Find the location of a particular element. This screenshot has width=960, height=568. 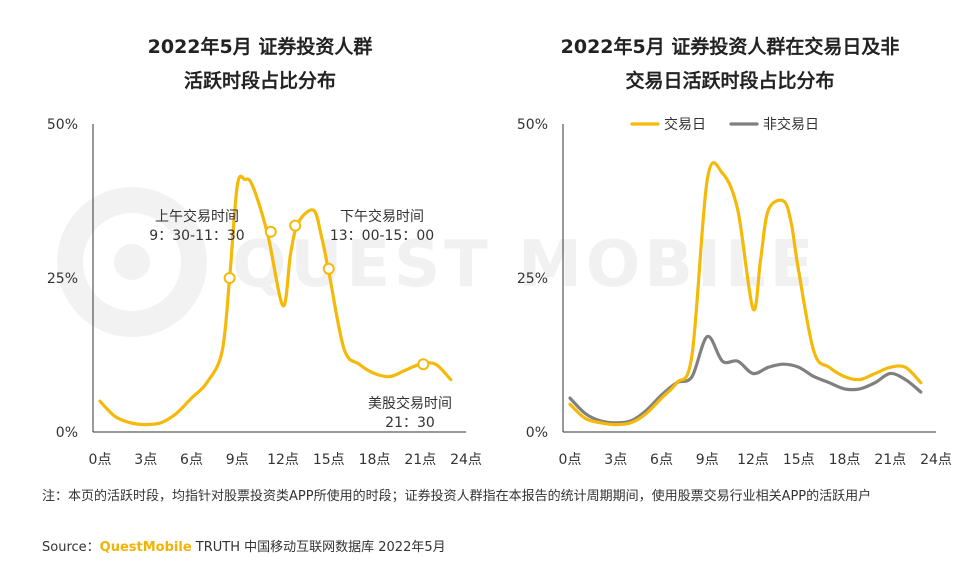

left-chart-title-line-2: 活跃时段占比分布 is located at coordinates (259, 81).